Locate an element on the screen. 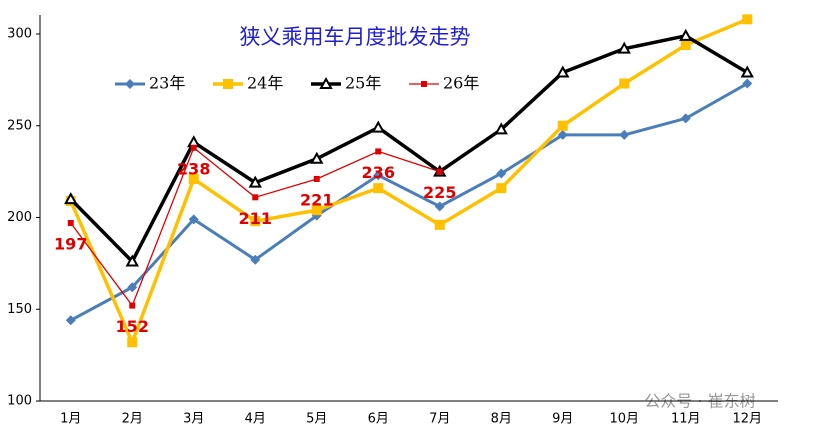  data-label: 238 is located at coordinates (193, 168).